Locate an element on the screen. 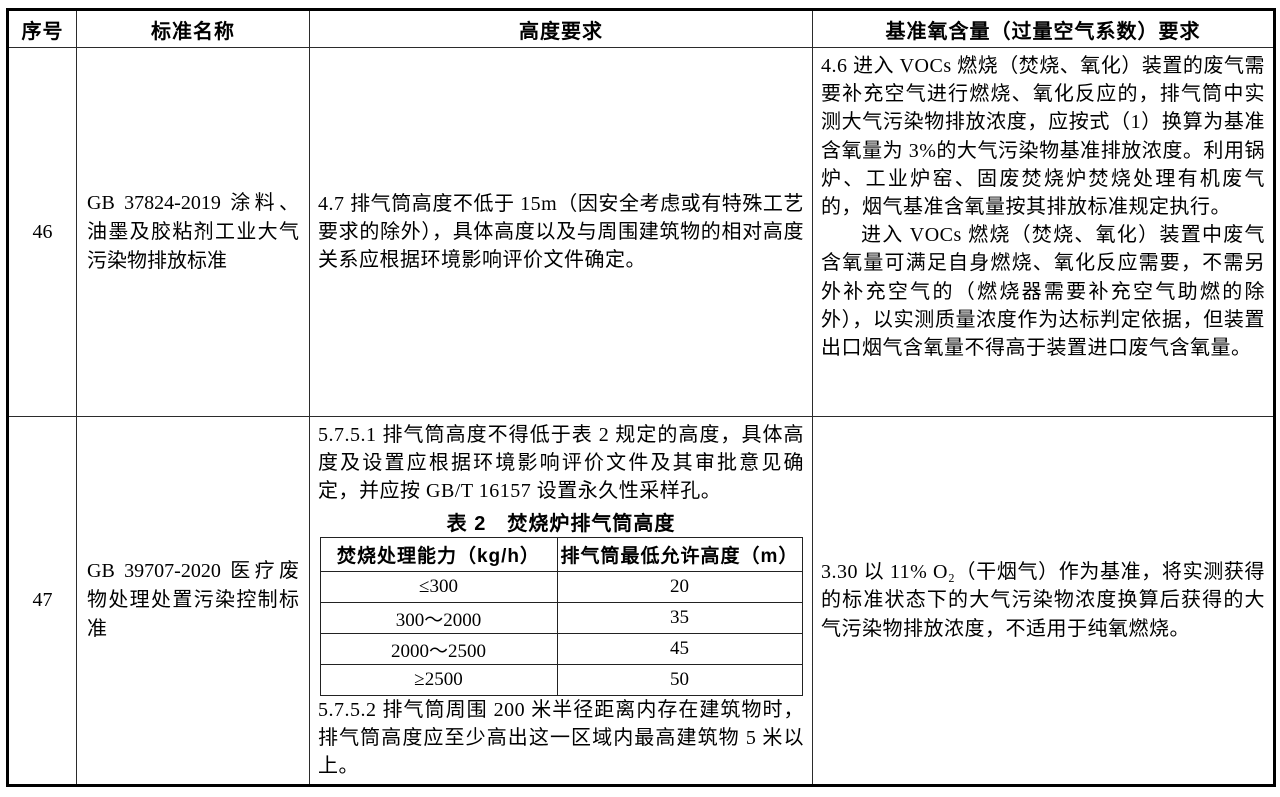  capacity-value: 2000～2500 is located at coordinates (438, 649).